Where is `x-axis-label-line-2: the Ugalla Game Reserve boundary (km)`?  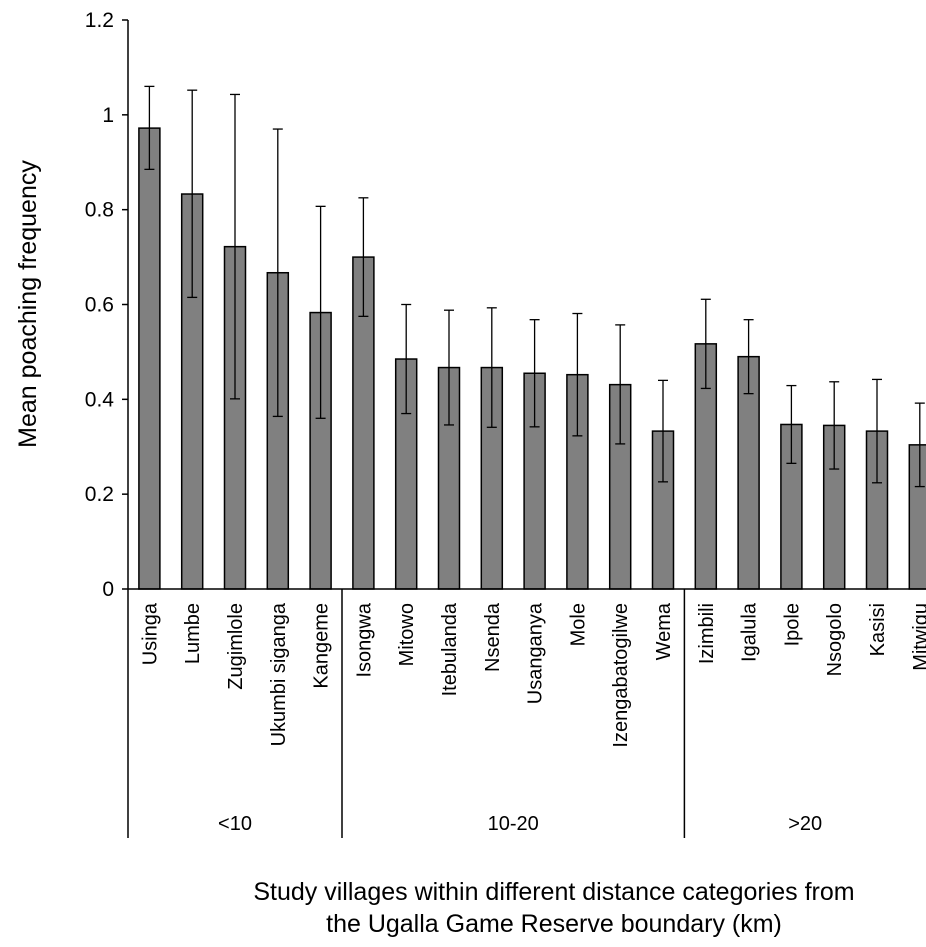 x-axis-label-line-2: the Ugalla Game Reserve boundary (km) is located at coordinates (554, 924).